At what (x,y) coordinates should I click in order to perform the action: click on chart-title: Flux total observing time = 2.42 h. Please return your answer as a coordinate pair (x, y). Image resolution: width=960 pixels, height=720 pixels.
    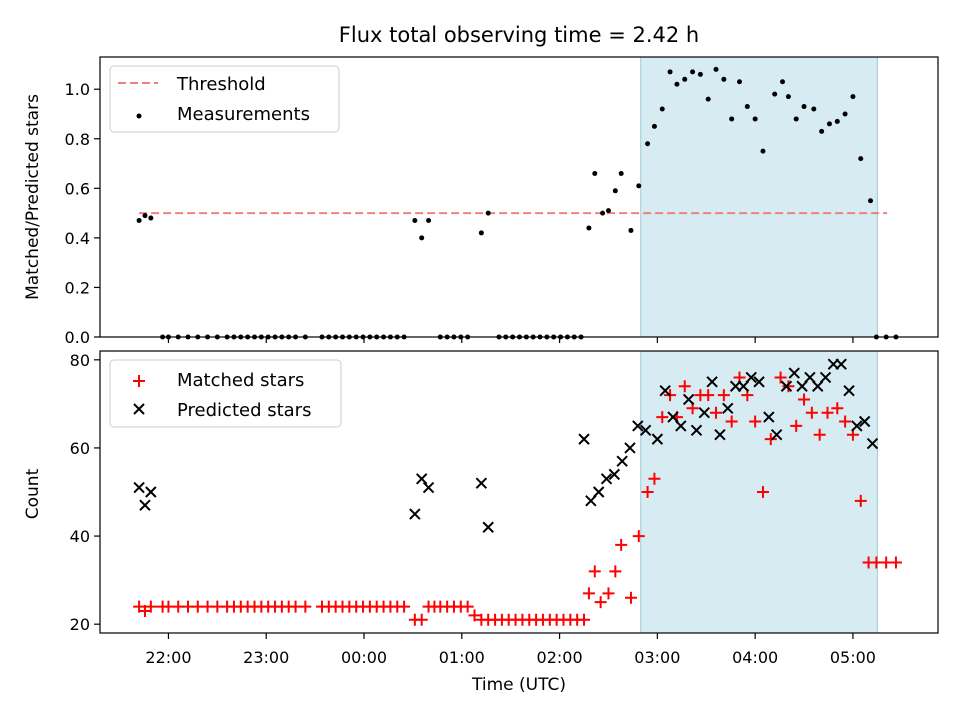
    Looking at the image, I should click on (519, 35).